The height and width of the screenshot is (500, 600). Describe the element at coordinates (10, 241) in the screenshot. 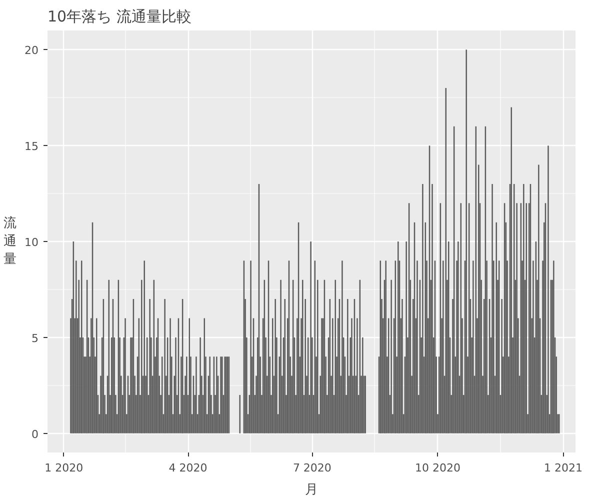

I see `y-axis-title: 流通量` at that location.